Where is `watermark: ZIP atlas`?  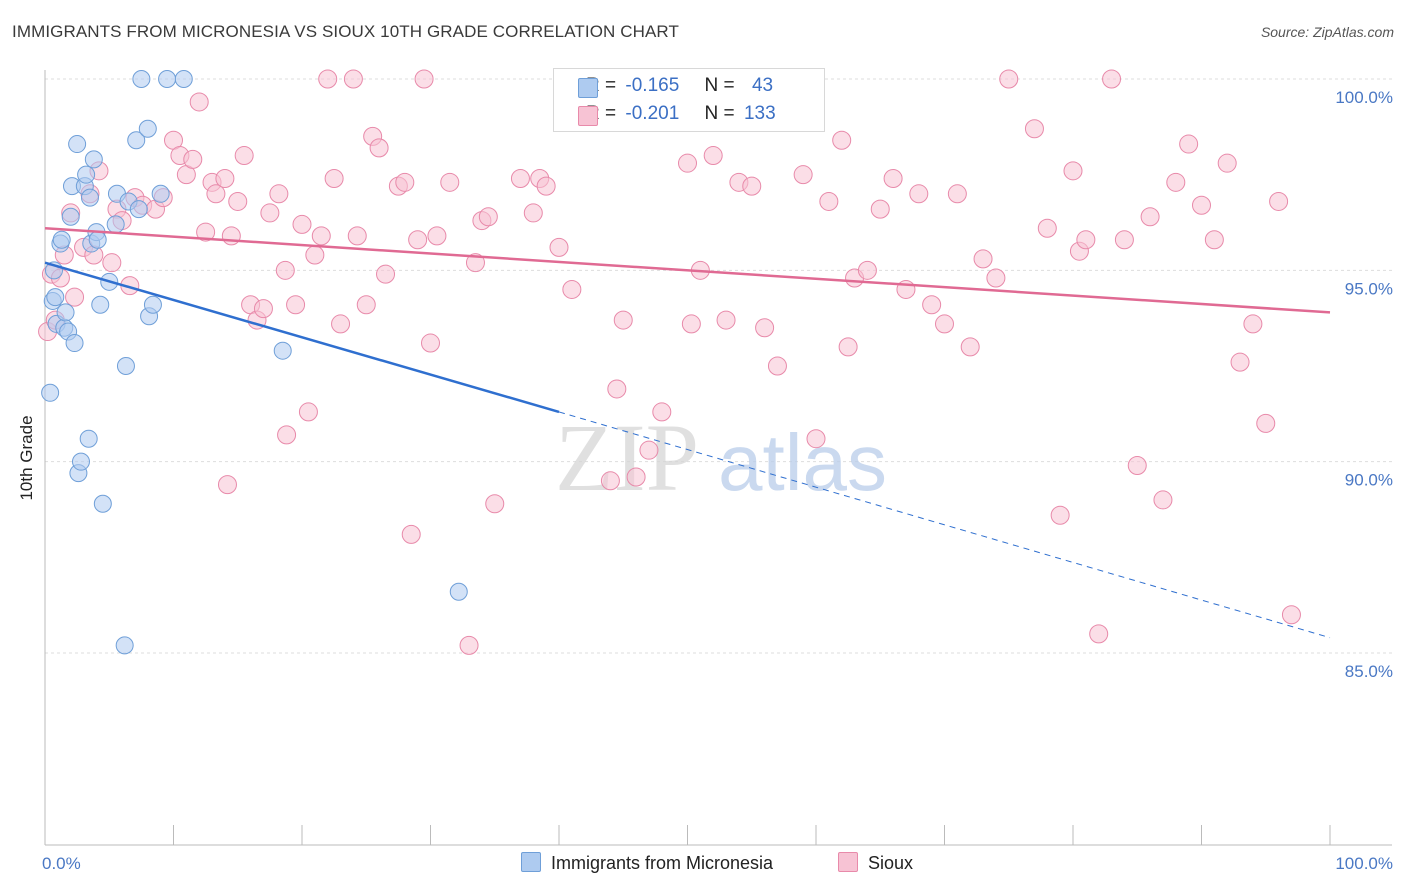 watermark: ZIP atlas is located at coordinates (721, 457).